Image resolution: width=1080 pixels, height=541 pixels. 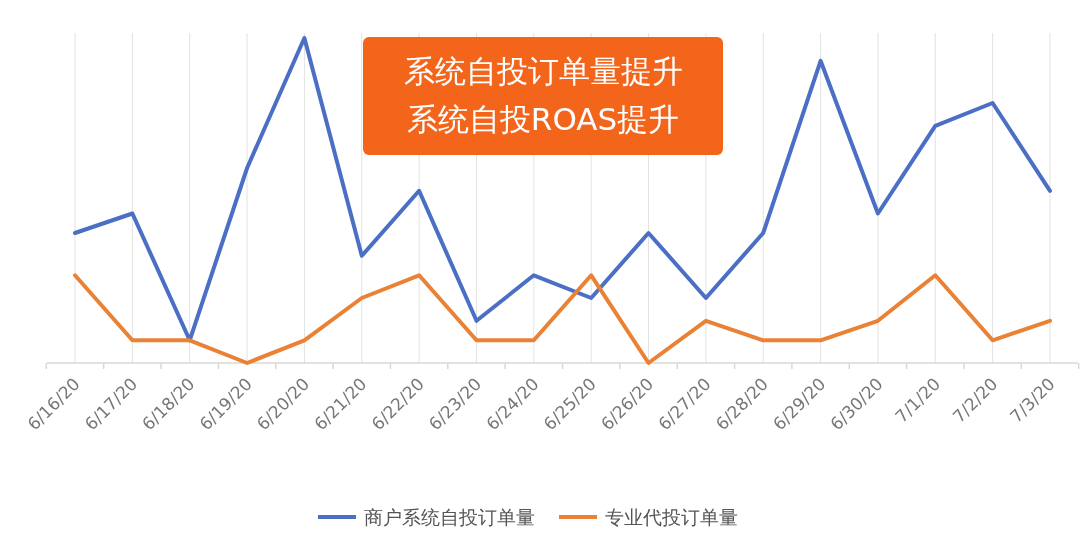 I want to click on annotation: 系统自投ROAS提升, so click(x=543, y=119).